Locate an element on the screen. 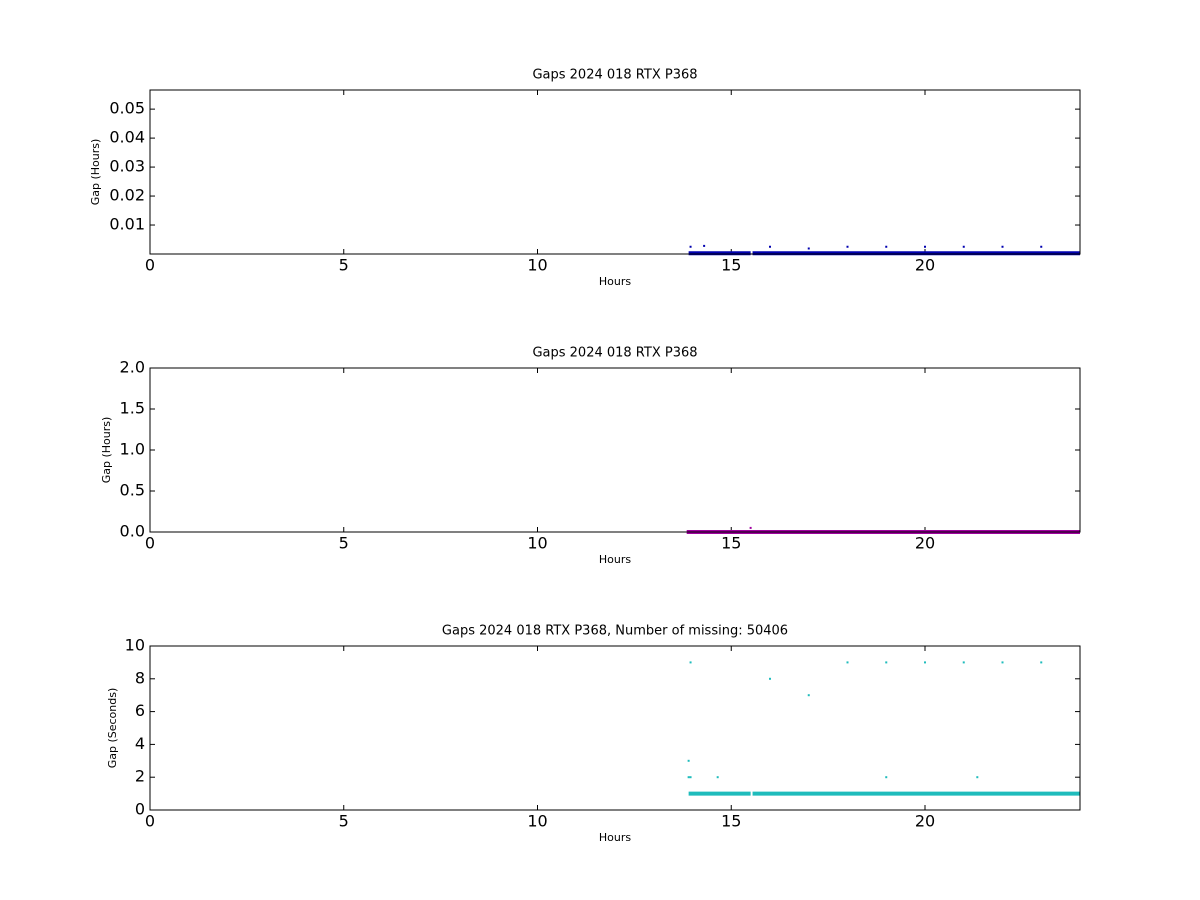  y-tick-label: 1.5 is located at coordinates (132, 408).